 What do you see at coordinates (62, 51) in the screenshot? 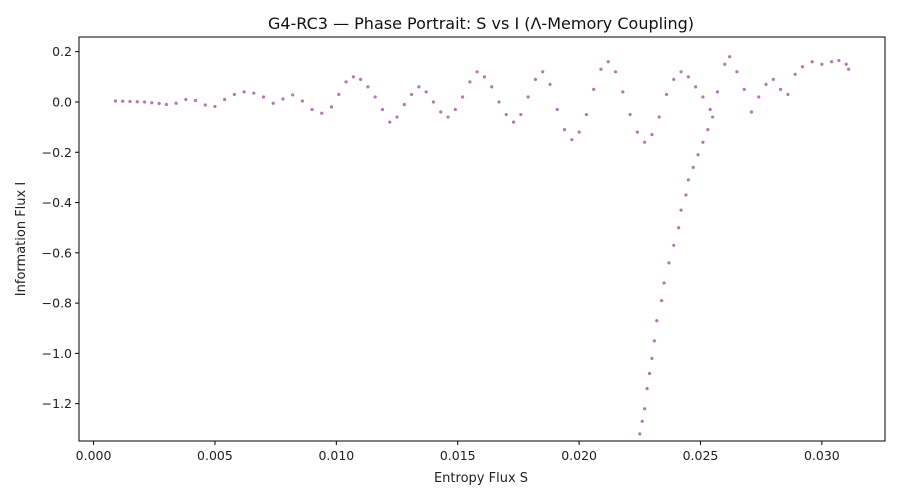
I see `y-tick-label: 0.2` at bounding box center [62, 51].